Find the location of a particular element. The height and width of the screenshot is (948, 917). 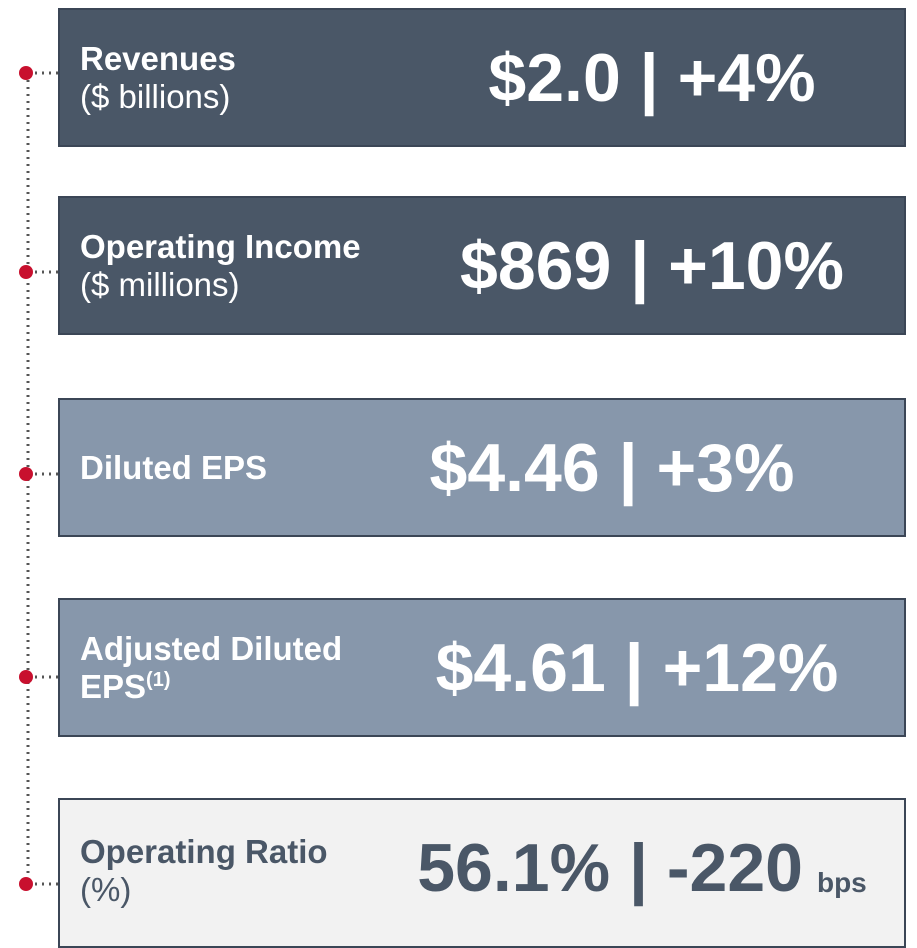

value: $2.0 | +4% is located at coordinates (652, 77).